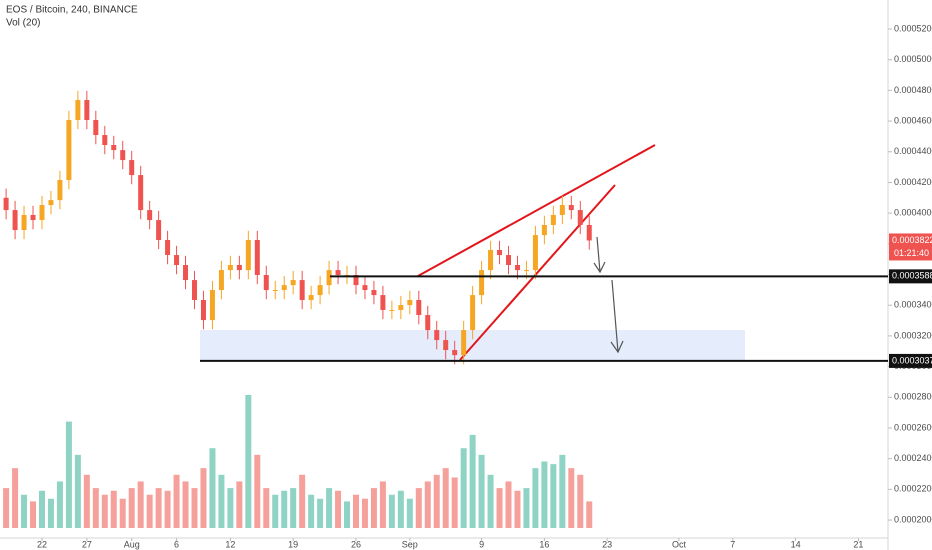  Describe the element at coordinates (410, 544) in the screenshot. I see `x-tick-label: Sep` at that location.